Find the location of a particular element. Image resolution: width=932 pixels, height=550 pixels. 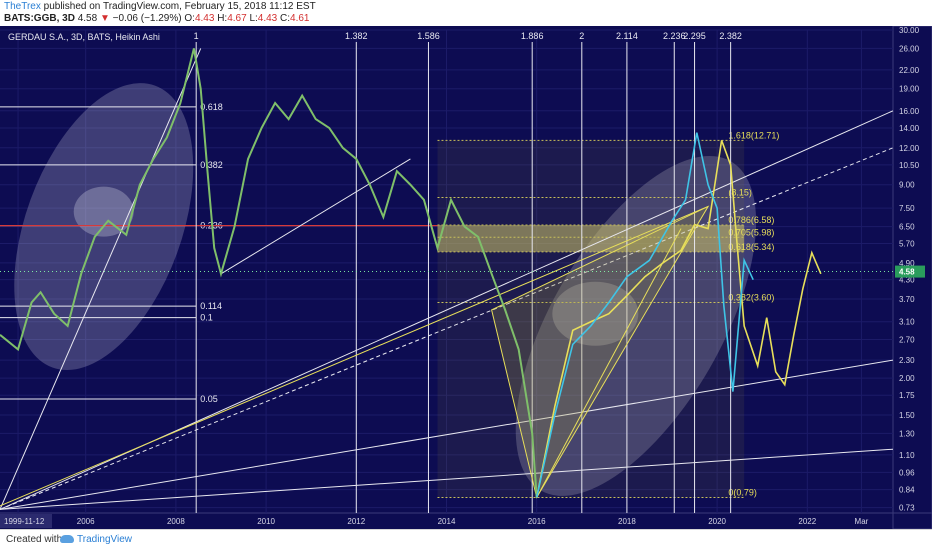

y-tick-label: 16.00 is located at coordinates (909, 111).